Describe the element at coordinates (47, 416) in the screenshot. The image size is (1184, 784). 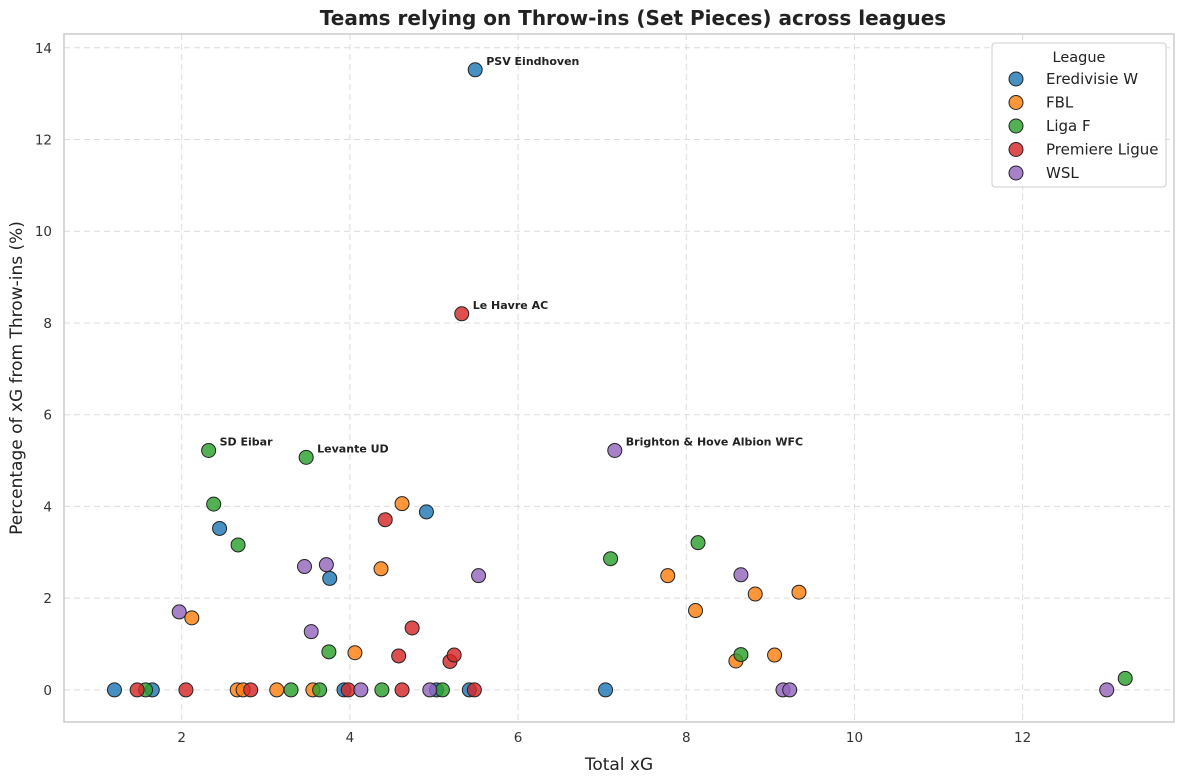
I see `y-tick-label: 6` at that location.